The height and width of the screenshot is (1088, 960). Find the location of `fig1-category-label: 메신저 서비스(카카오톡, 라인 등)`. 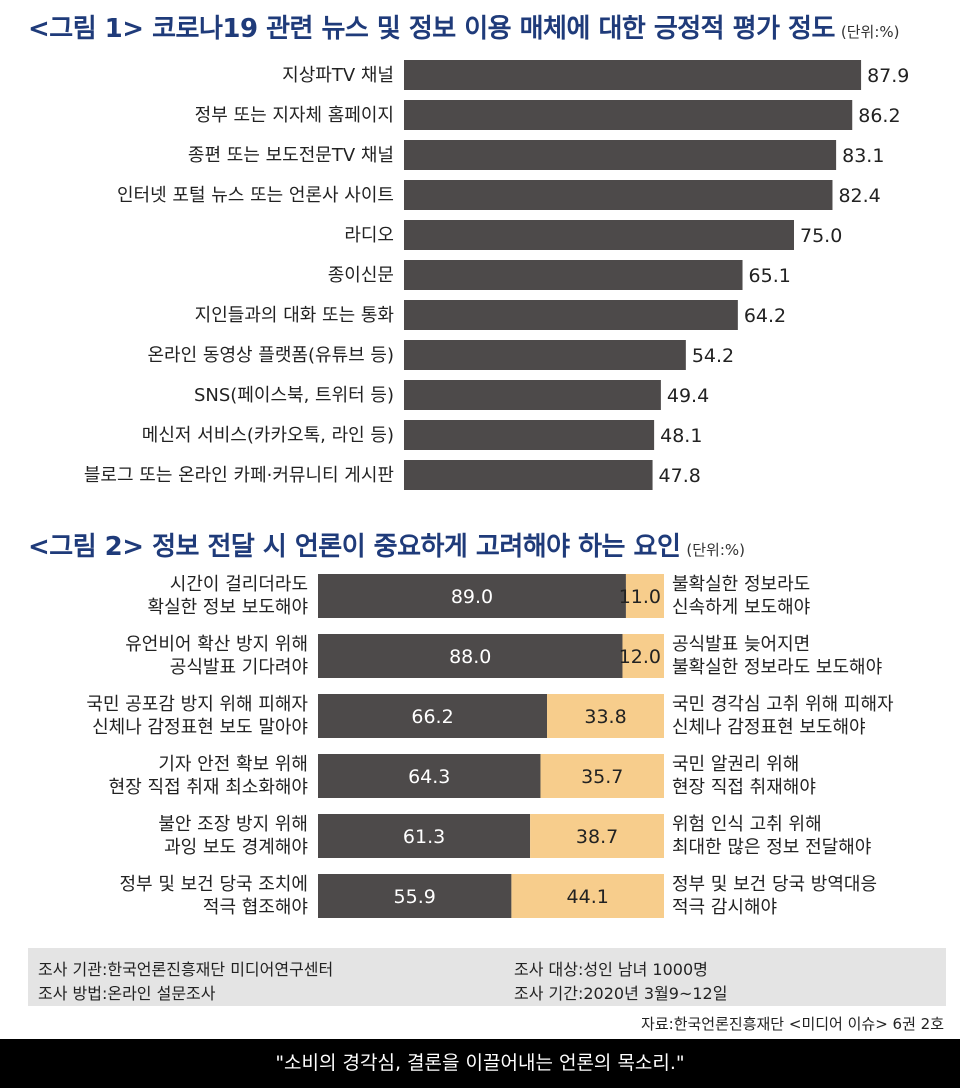

fig1-category-label: 메신저 서비스(카카오톡, 라인 등) is located at coordinates (268, 435).